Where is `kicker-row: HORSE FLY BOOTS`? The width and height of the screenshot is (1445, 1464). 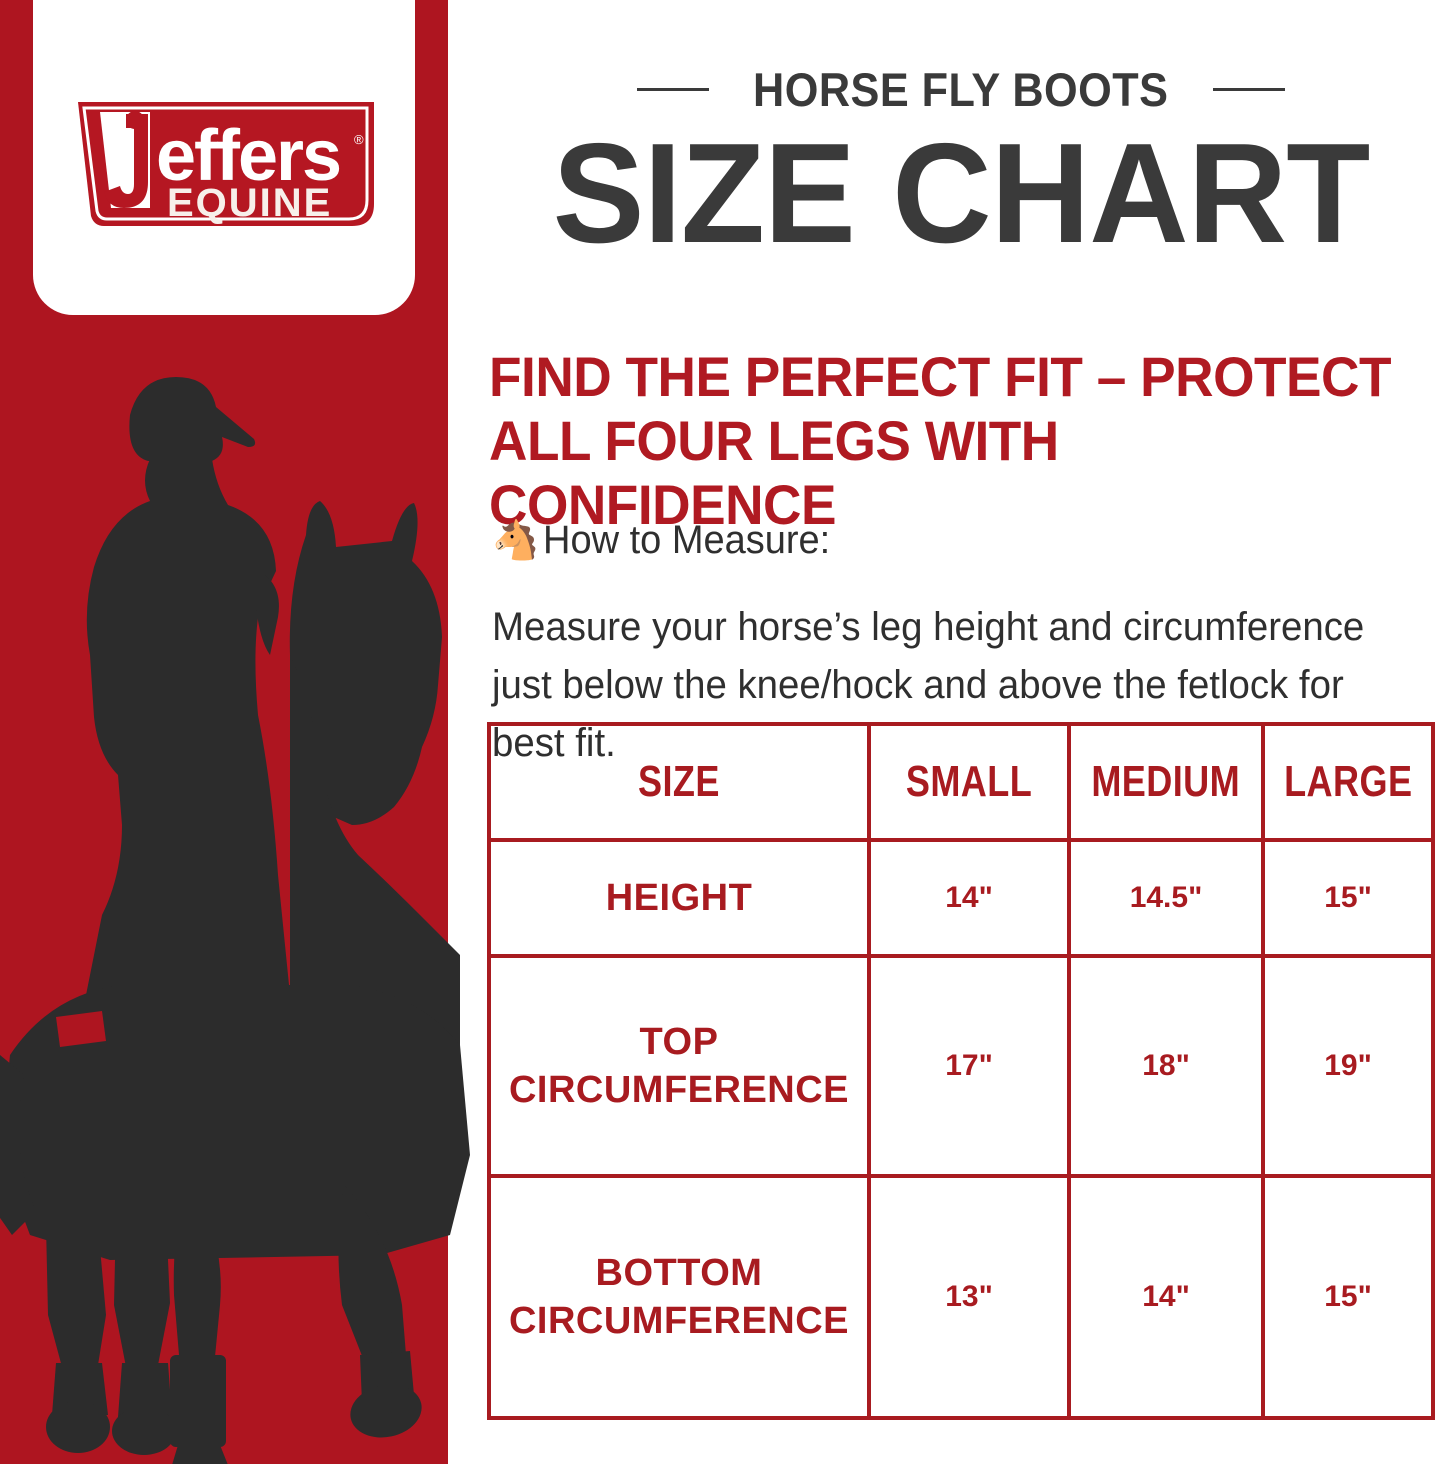 kicker-row: HORSE FLY BOOTS is located at coordinates (961, 89).